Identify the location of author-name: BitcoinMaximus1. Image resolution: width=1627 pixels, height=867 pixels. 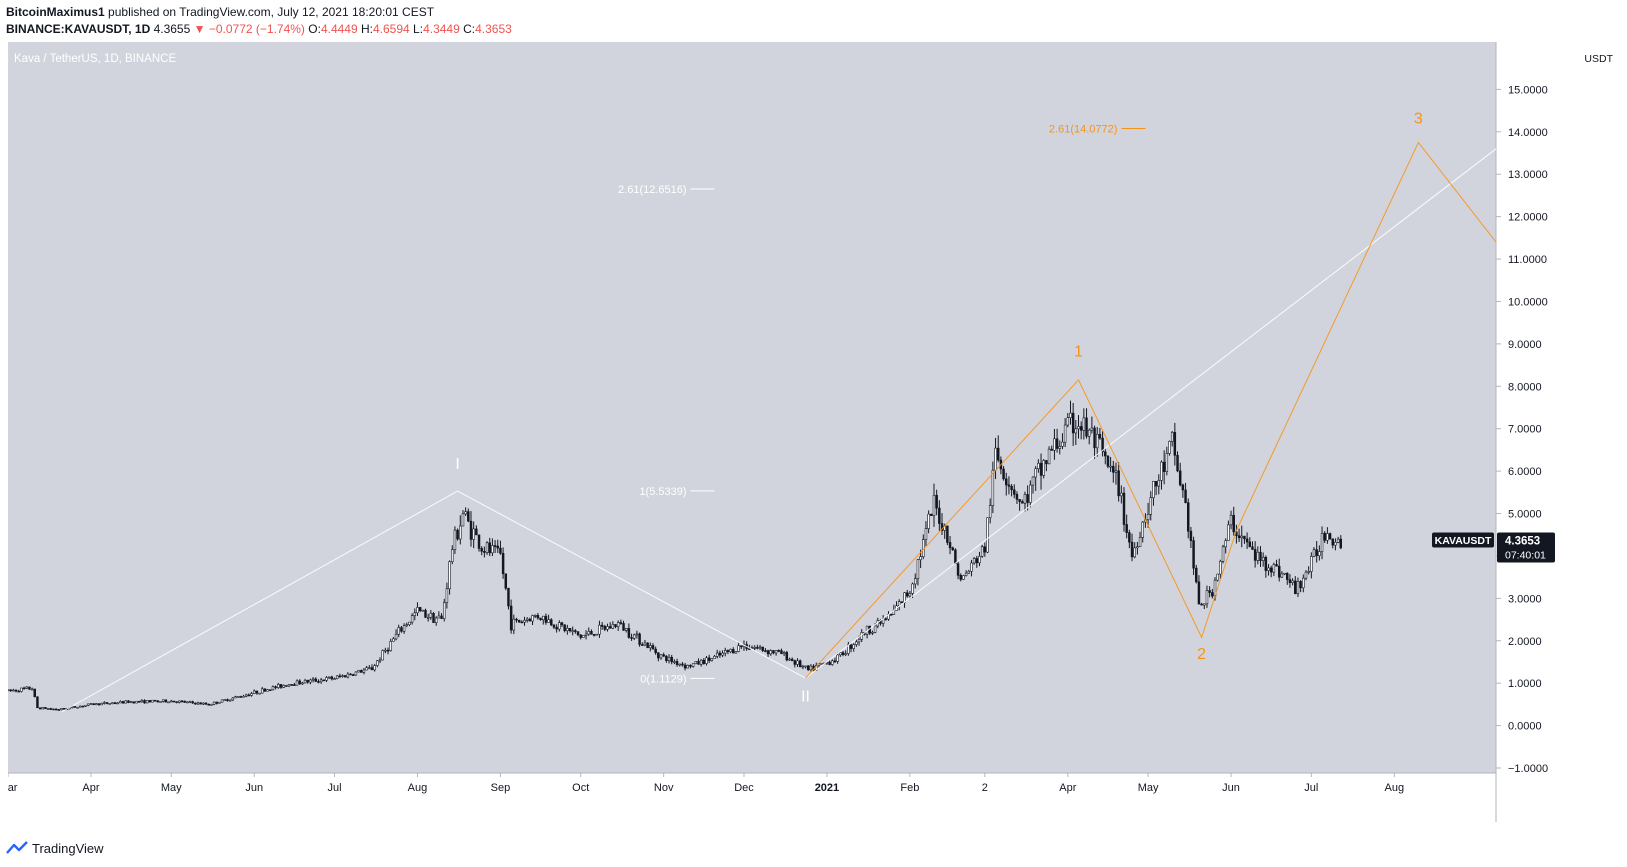
(55, 12).